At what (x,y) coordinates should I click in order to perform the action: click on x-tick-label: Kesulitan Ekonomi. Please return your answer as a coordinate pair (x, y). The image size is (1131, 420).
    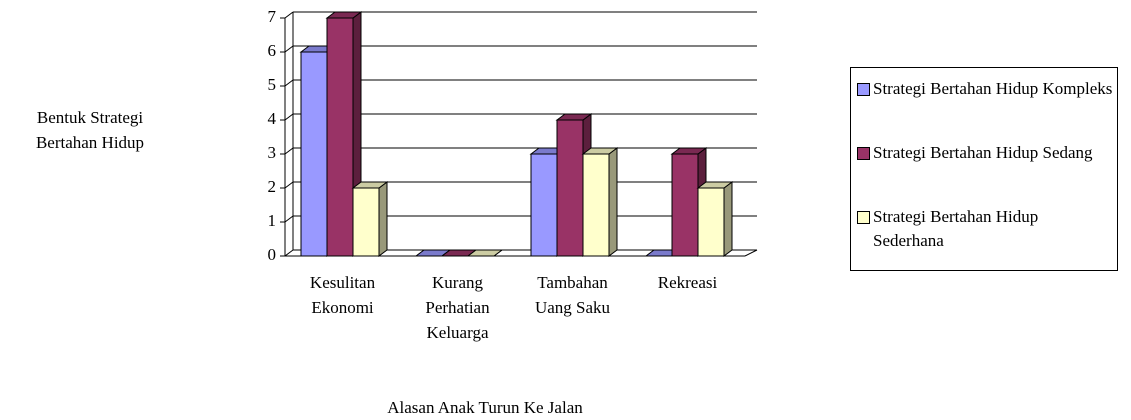
    Looking at the image, I should click on (342, 295).